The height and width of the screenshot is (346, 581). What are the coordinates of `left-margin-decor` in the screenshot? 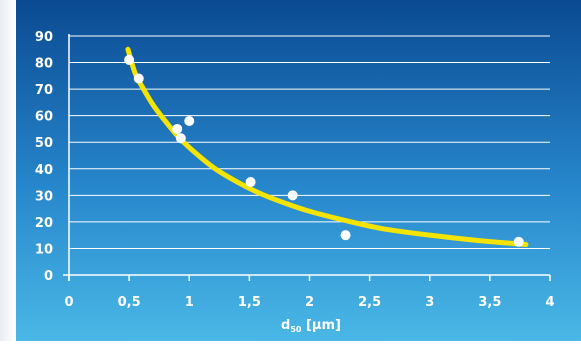 It's located at (8, 170).